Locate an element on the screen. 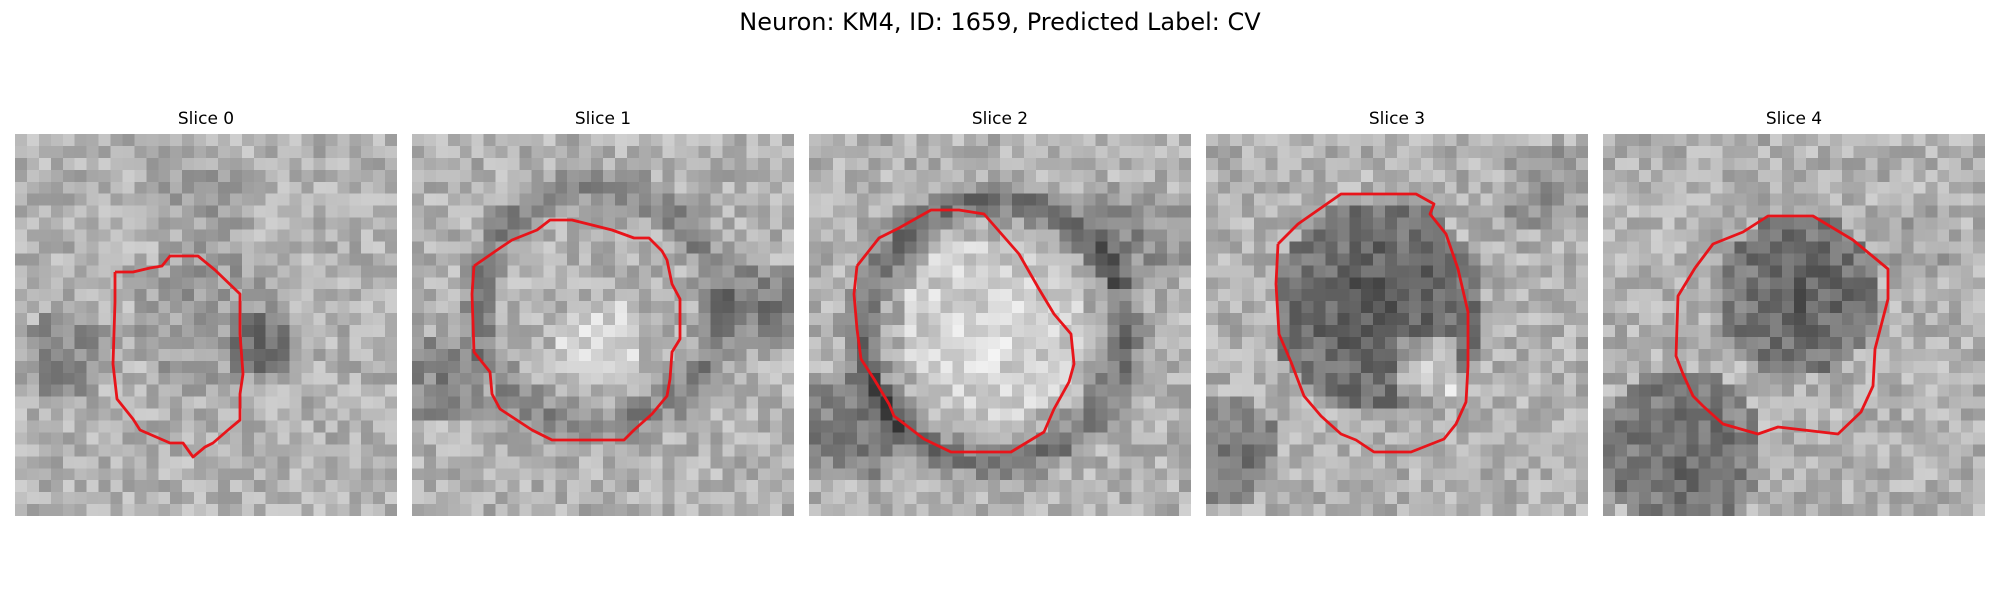  slice-title: Slice 0 is located at coordinates (206, 119).